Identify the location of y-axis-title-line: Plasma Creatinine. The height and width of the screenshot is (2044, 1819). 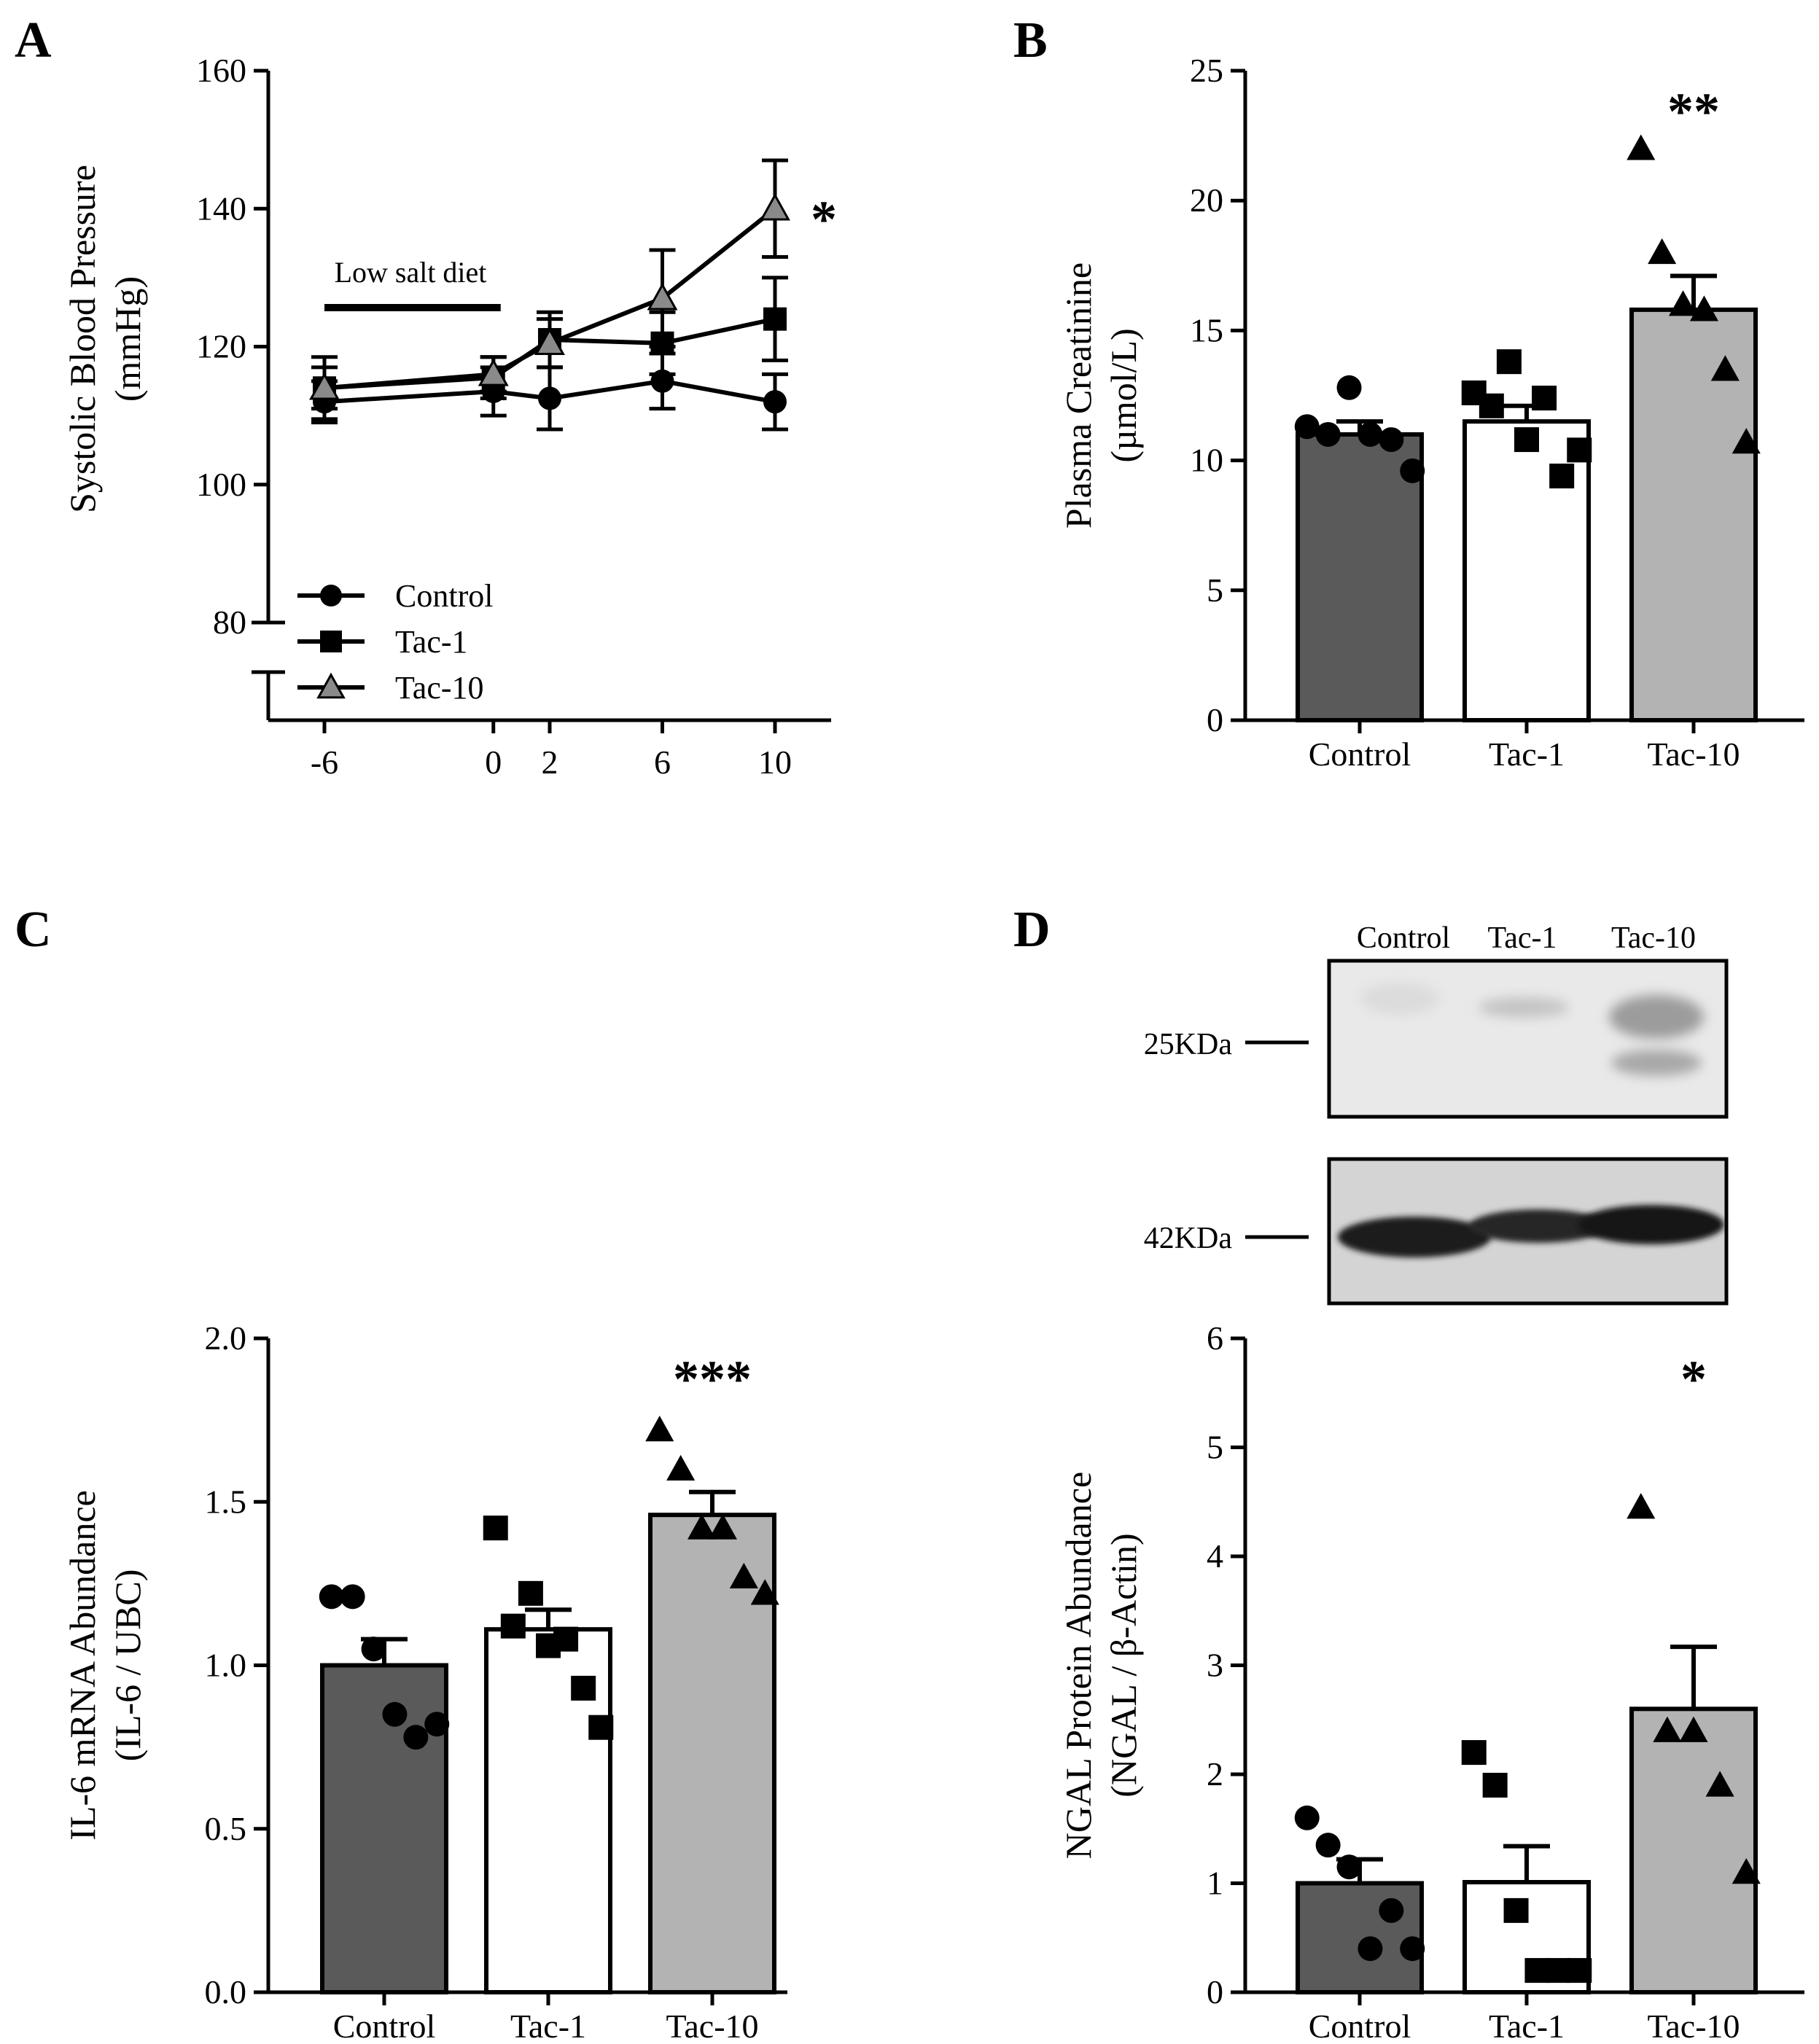
(1079, 395).